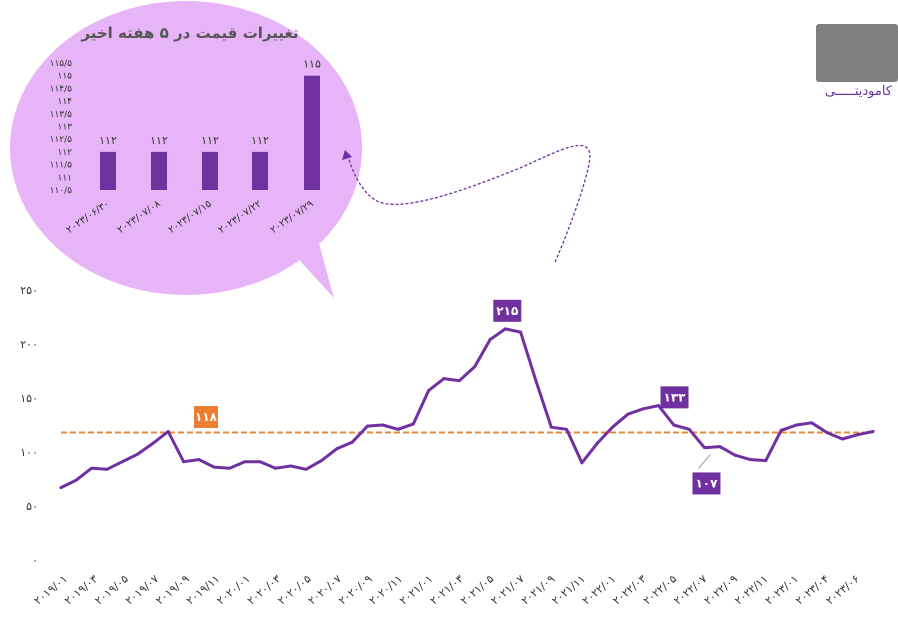 The image size is (898, 620). What do you see at coordinates (111, 589) in the screenshot?
I see `x-tick-label: ۲۰۱۹/۰۵` at bounding box center [111, 589].